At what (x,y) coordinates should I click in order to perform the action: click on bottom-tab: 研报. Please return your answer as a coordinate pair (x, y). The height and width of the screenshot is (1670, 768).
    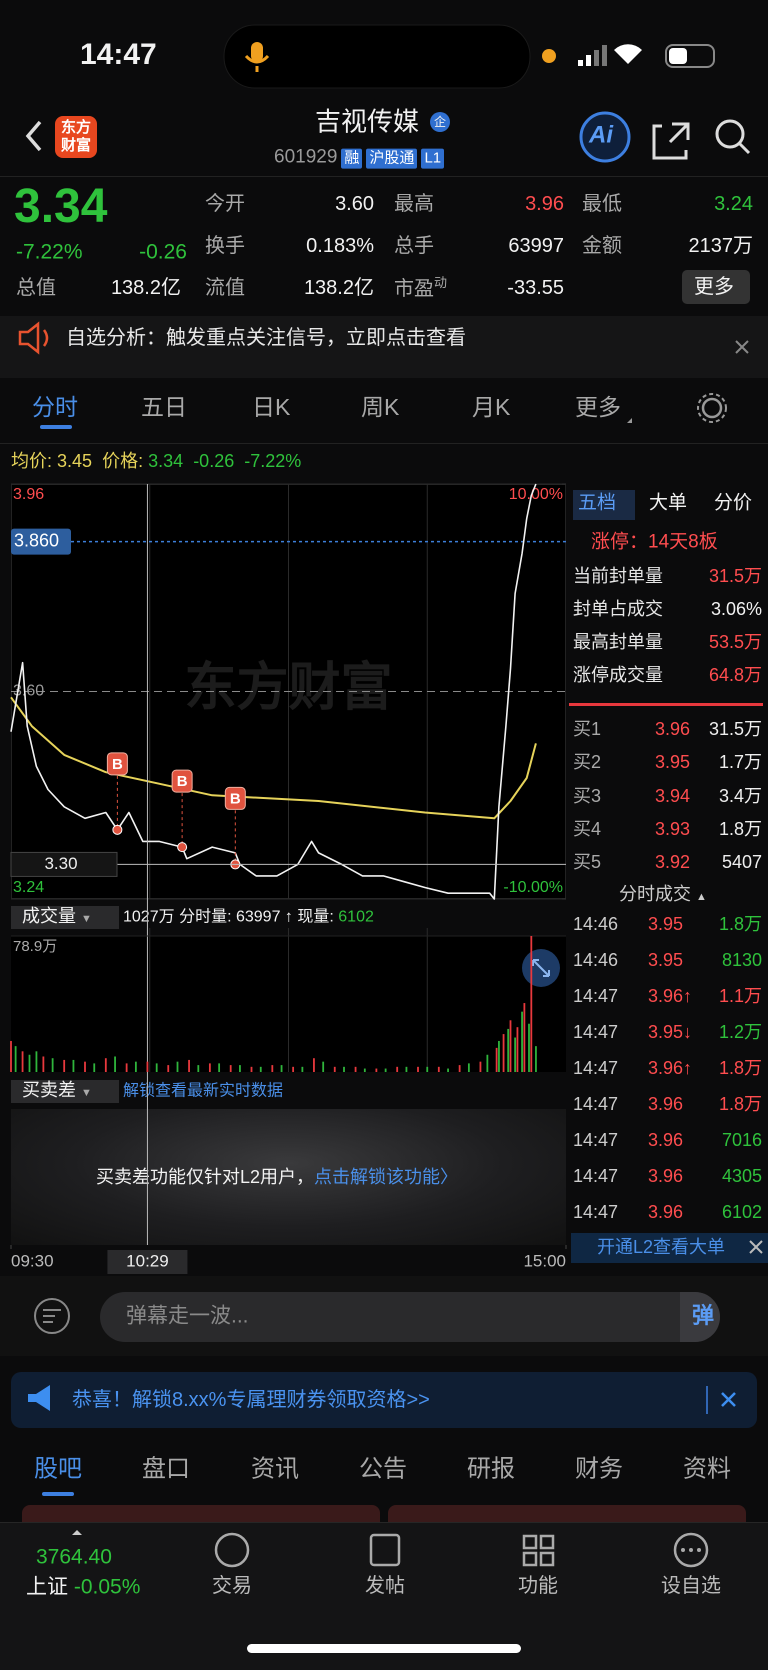
    Looking at the image, I should click on (491, 1469).